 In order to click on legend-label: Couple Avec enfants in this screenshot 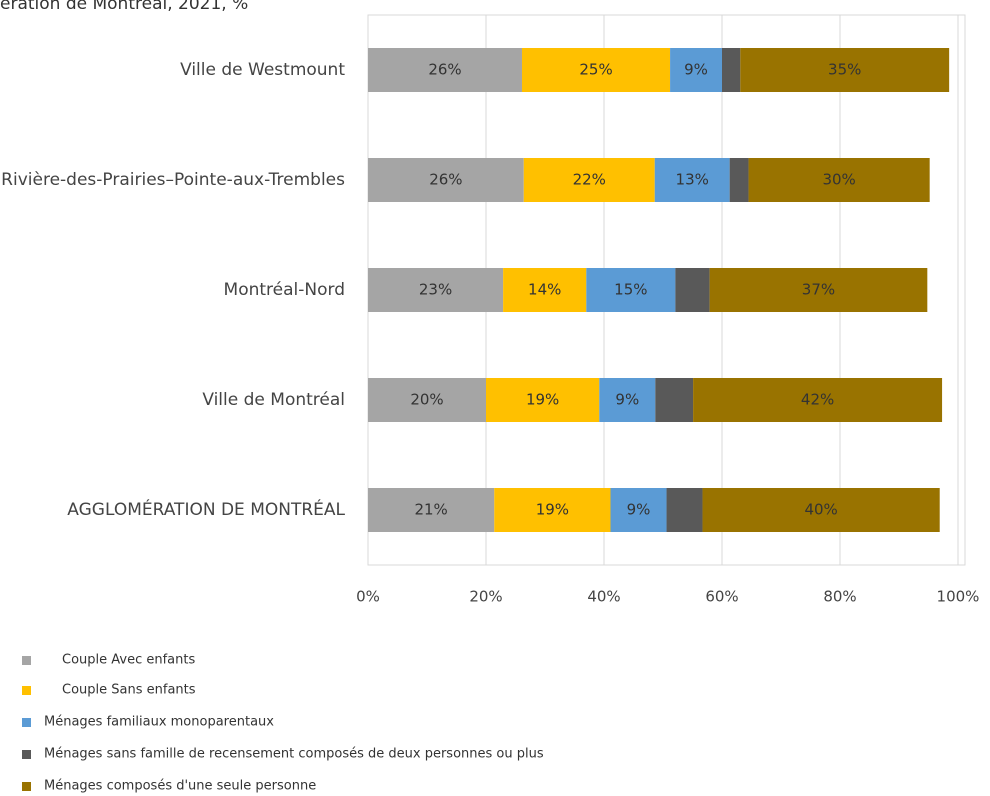, I will do `click(128, 660)`.